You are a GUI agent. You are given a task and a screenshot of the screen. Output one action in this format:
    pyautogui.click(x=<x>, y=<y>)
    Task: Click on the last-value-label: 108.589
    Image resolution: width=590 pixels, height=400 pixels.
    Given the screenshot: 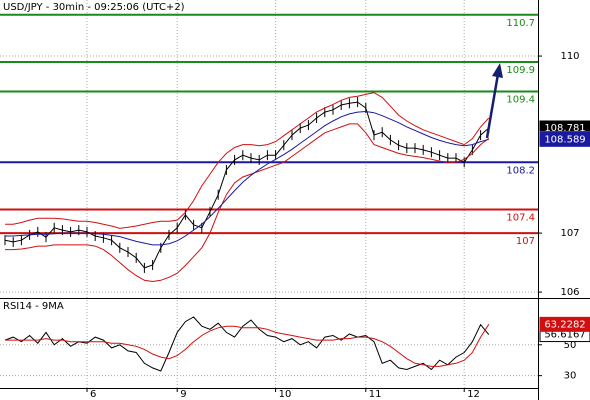 What is the action you would take?
    pyautogui.click(x=564, y=139)
    